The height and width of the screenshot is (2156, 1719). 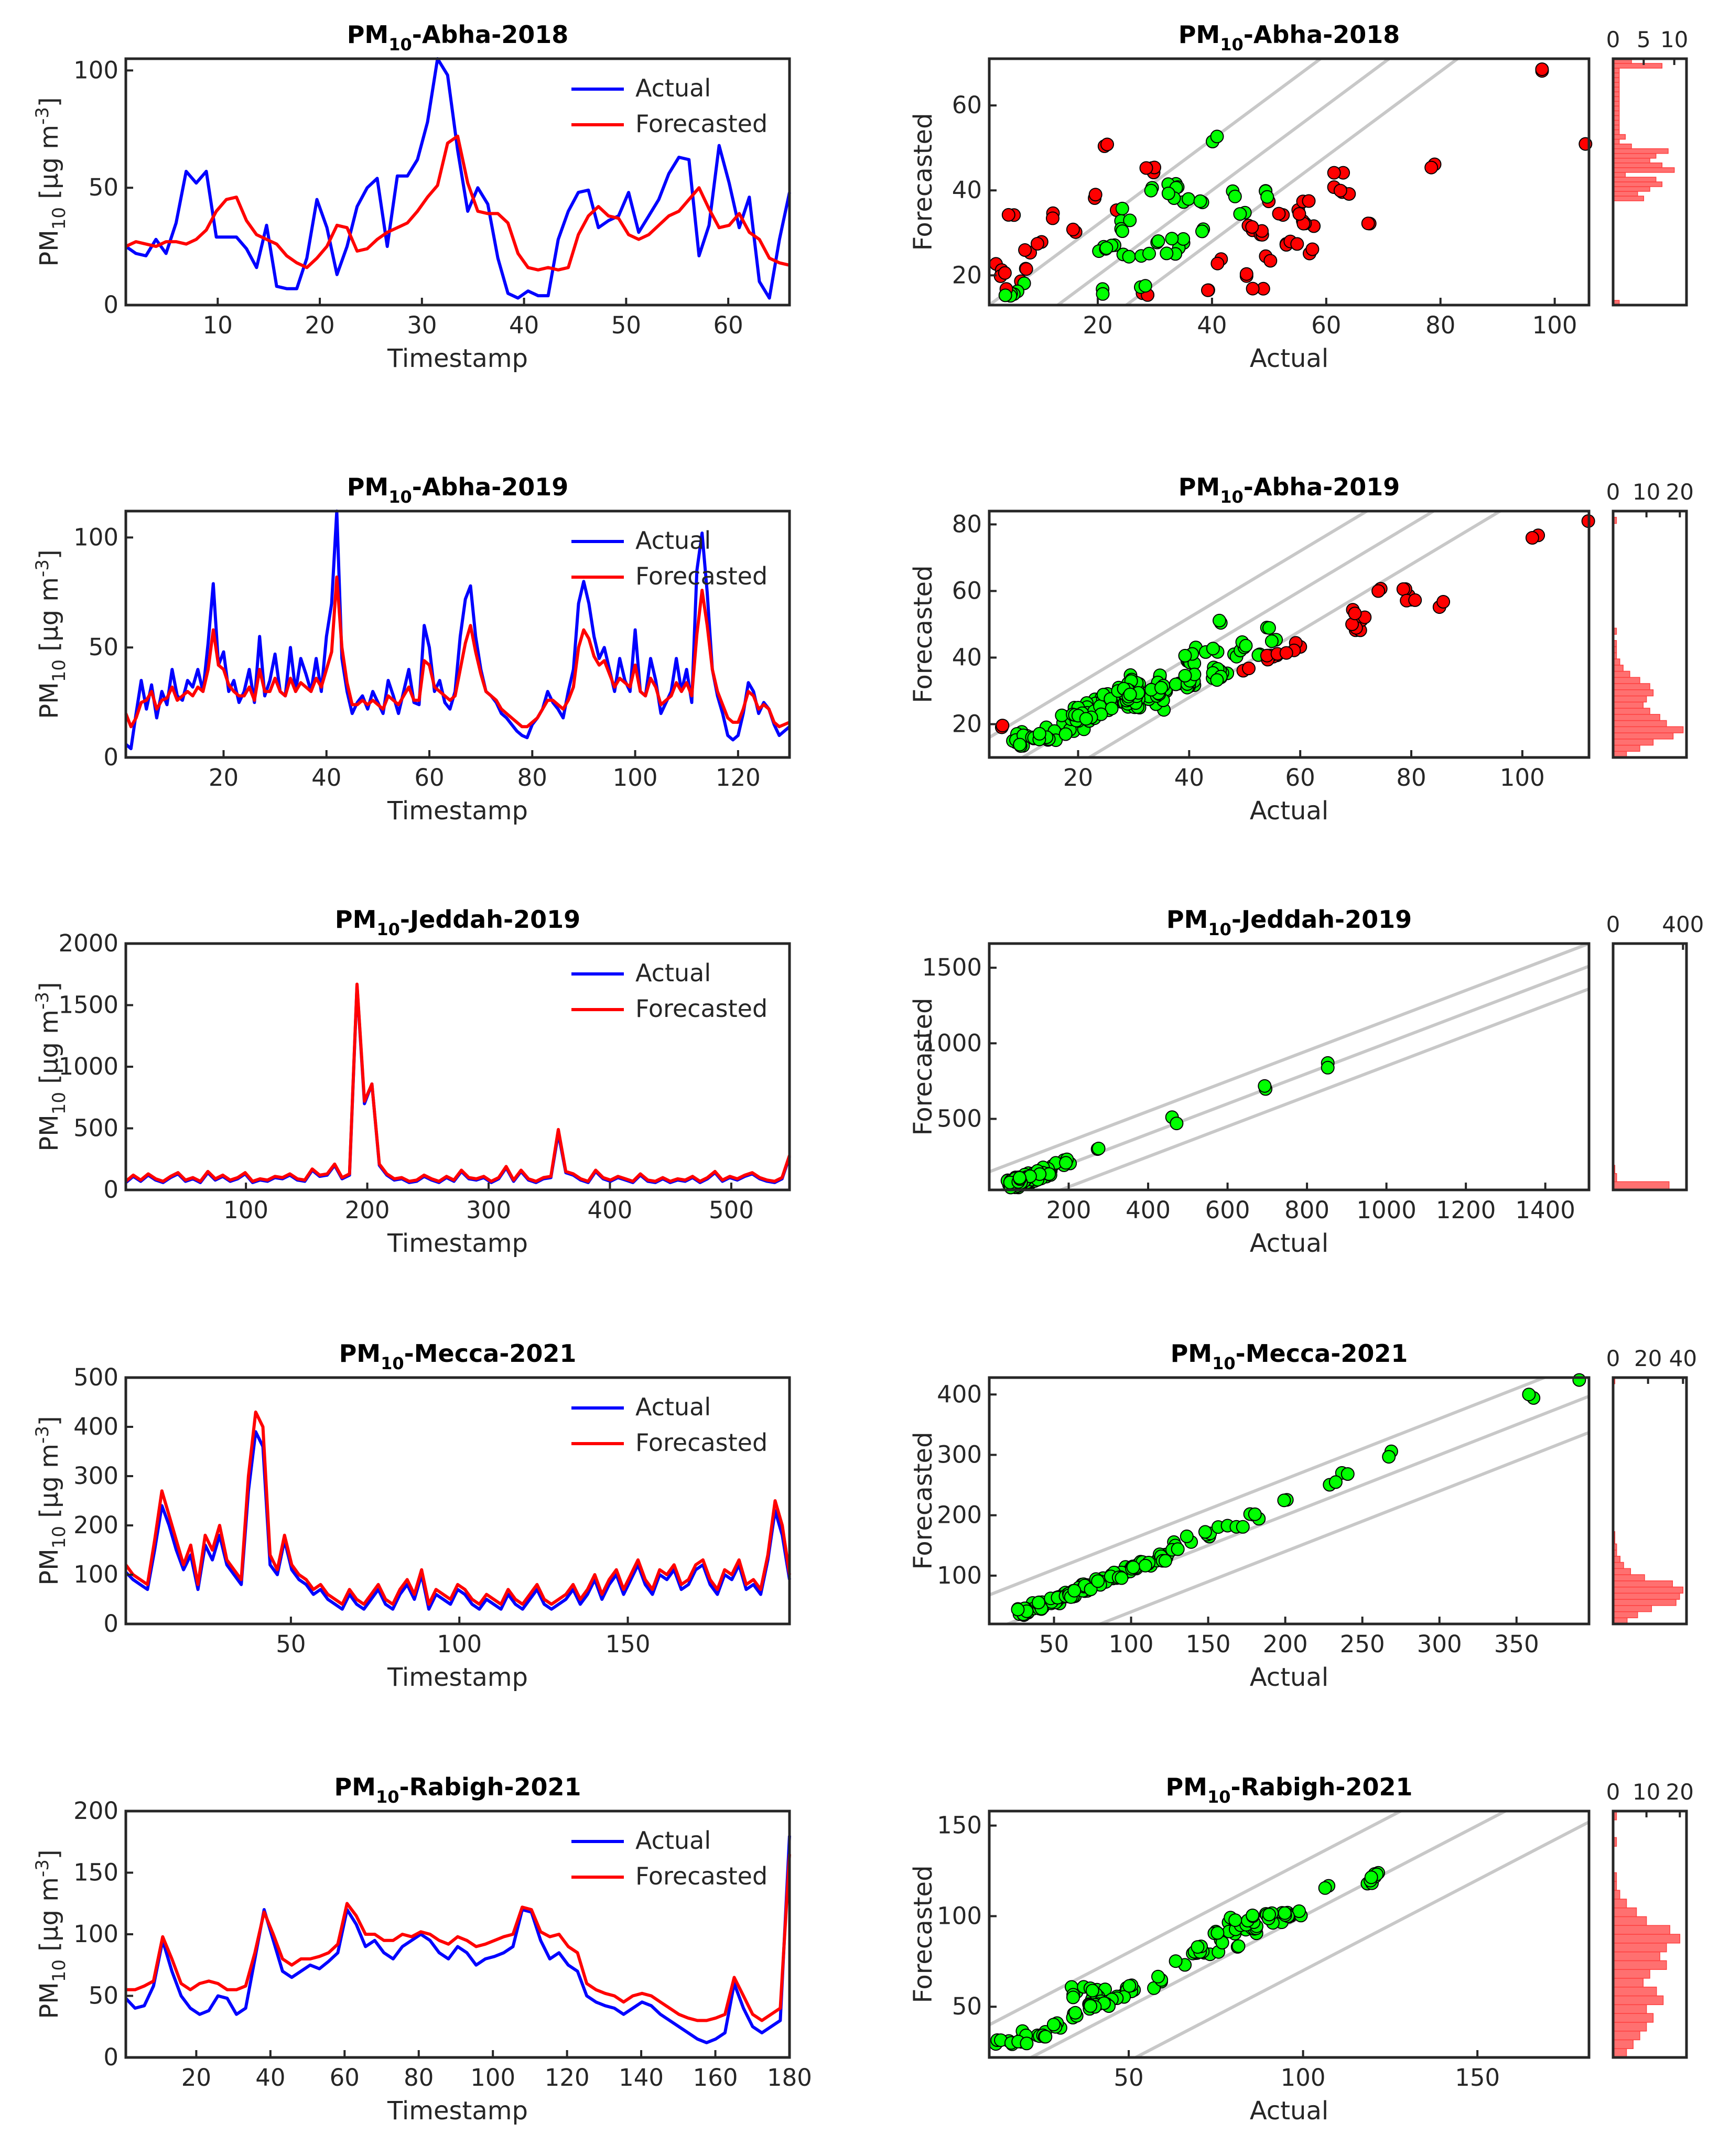 I want to click on y-tick-label: 20, so click(x=967, y=724).